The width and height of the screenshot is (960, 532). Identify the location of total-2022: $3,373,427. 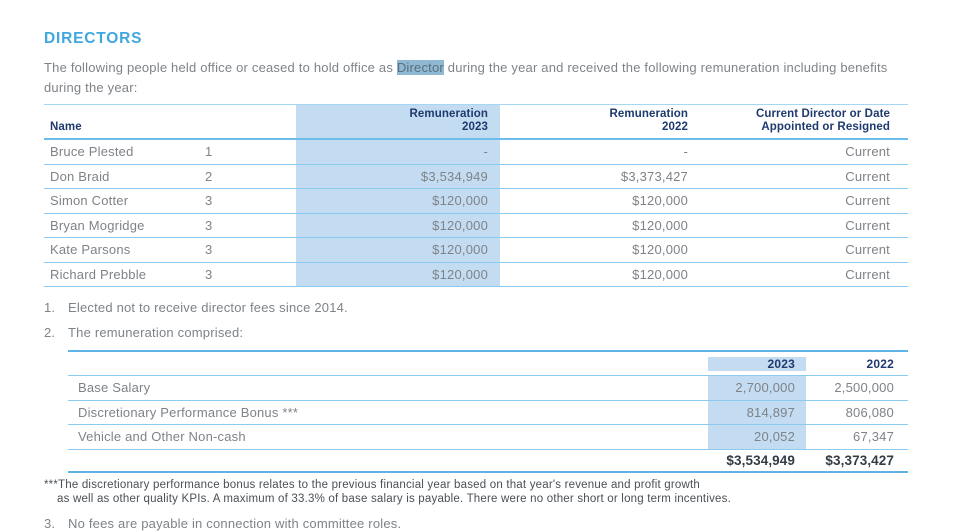
(859, 460).